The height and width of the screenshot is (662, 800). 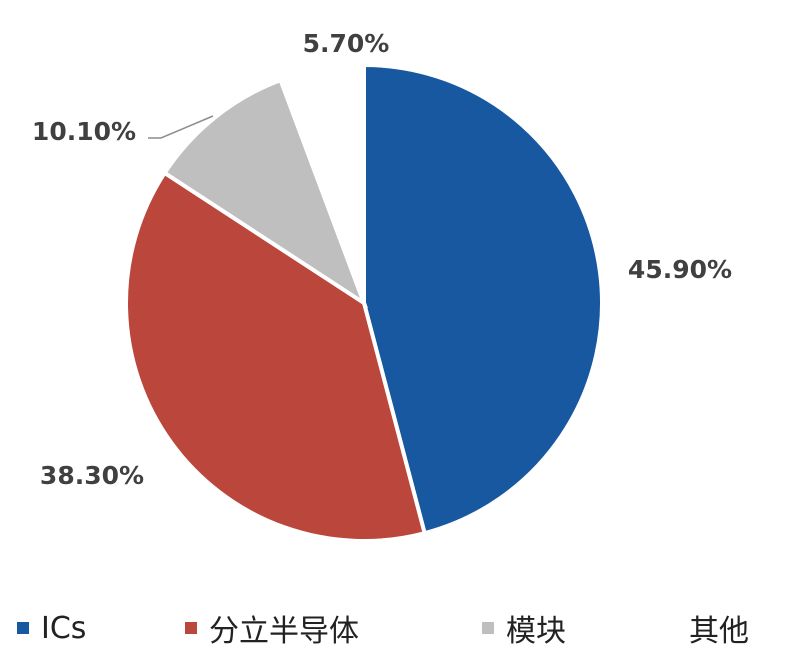 I want to click on legend-item-discrete: 分立半导体, so click(x=272, y=628).